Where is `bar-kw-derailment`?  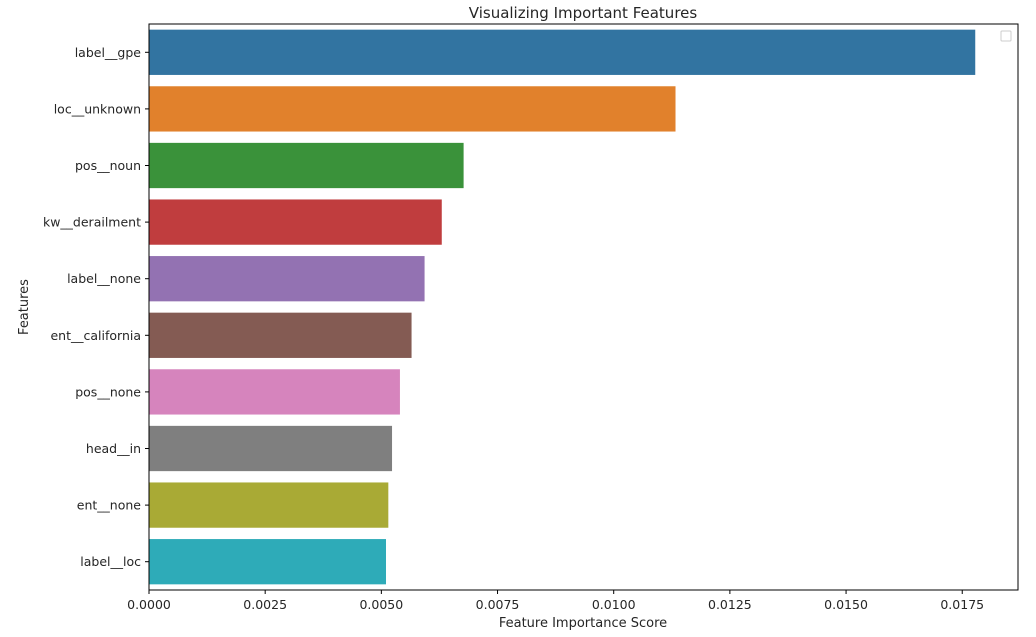 bar-kw-derailment is located at coordinates (295, 222).